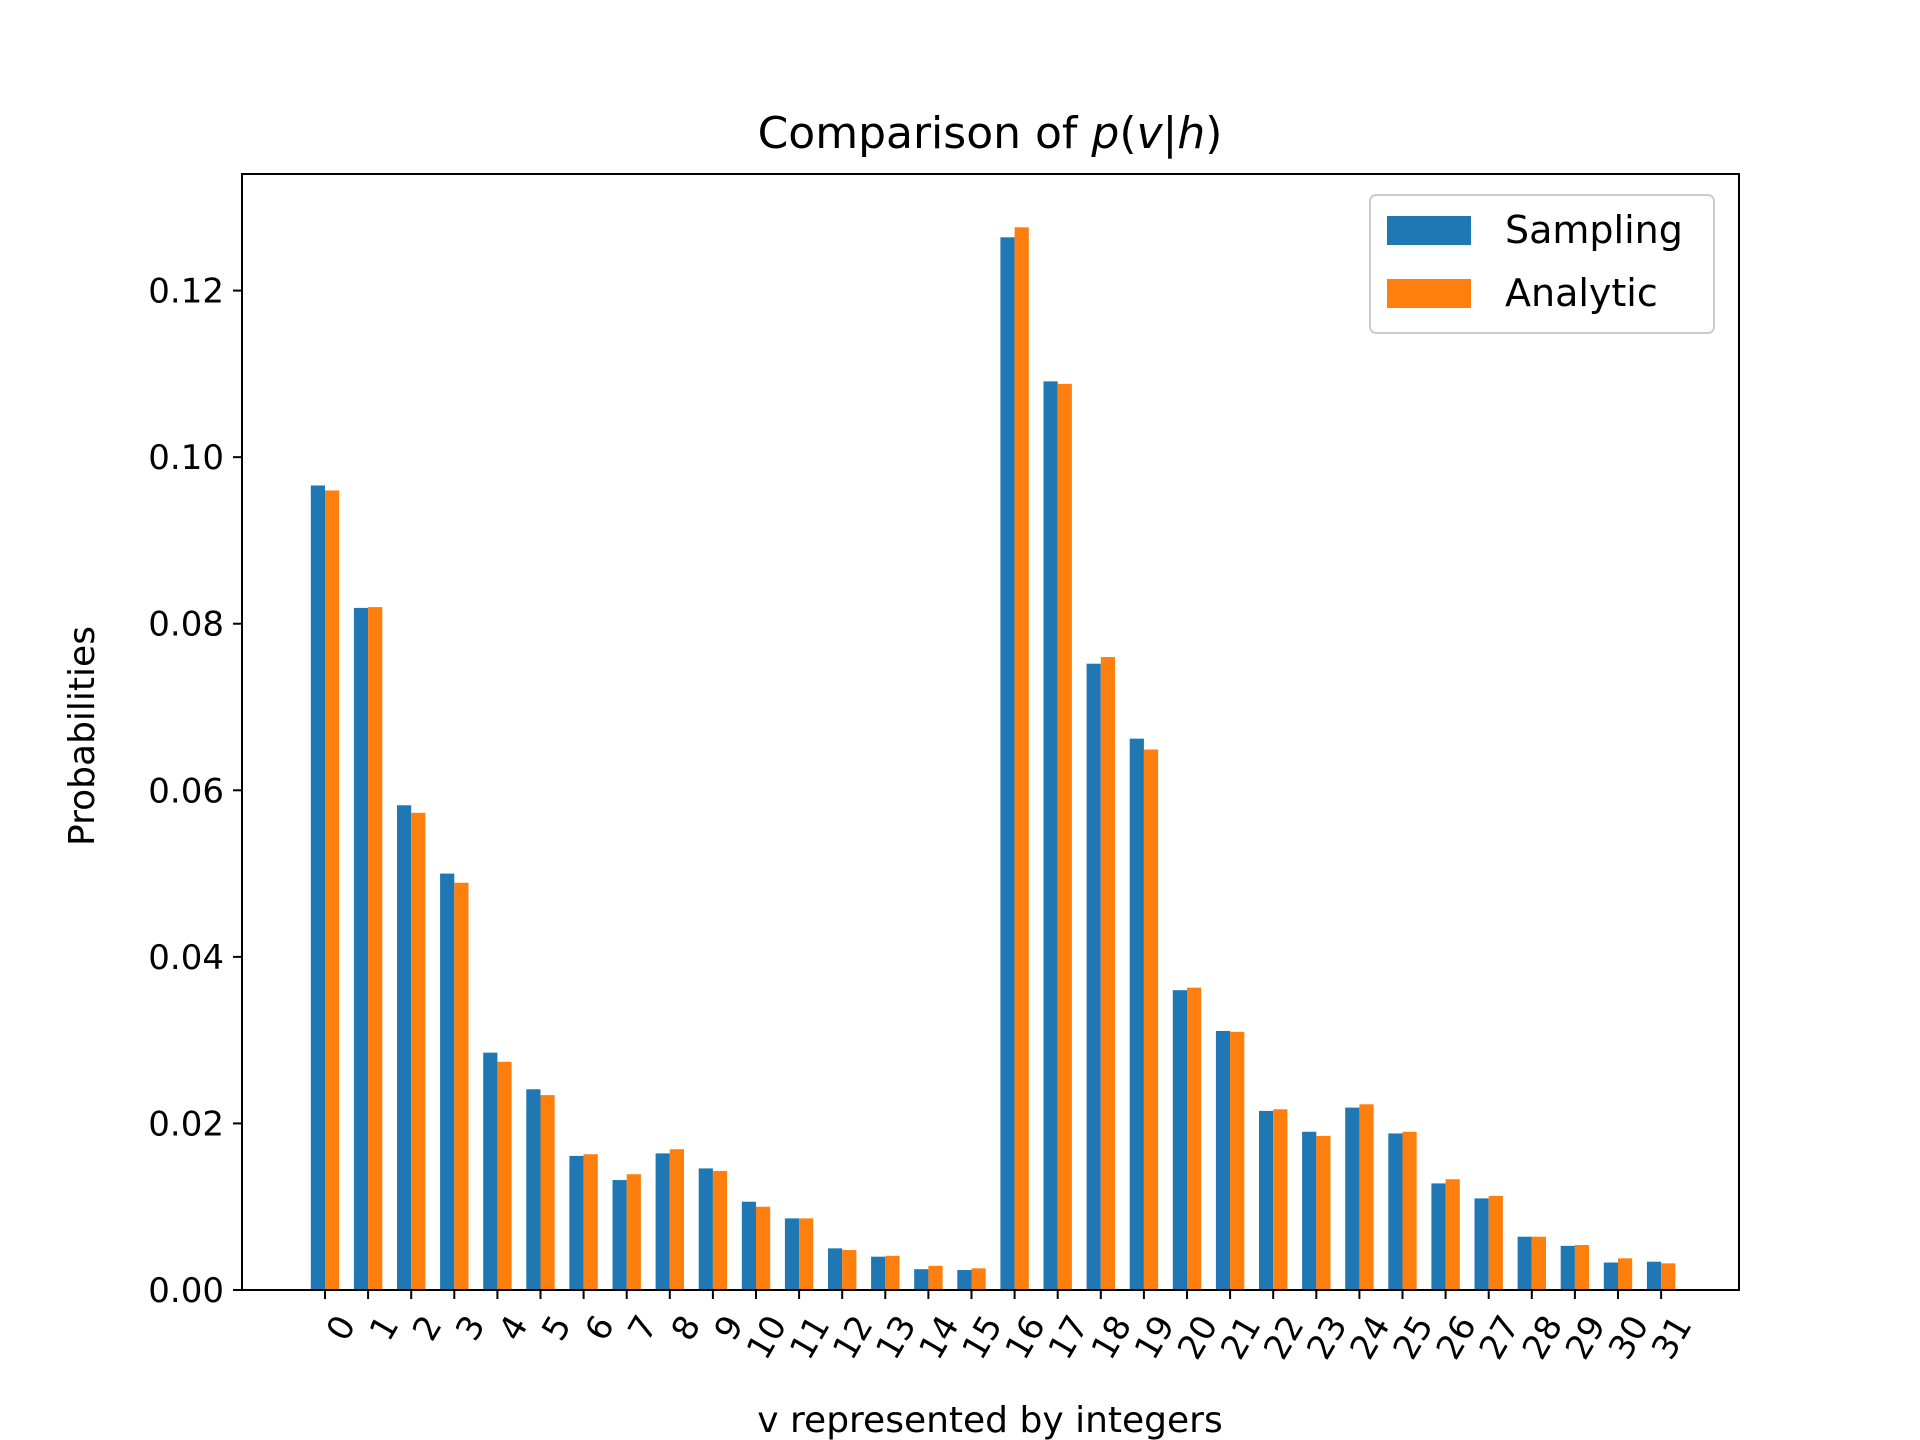 The width and height of the screenshot is (1920, 1440). Describe the element at coordinates (989, 1420) in the screenshot. I see `x-axis-label: v represented by integers` at that location.